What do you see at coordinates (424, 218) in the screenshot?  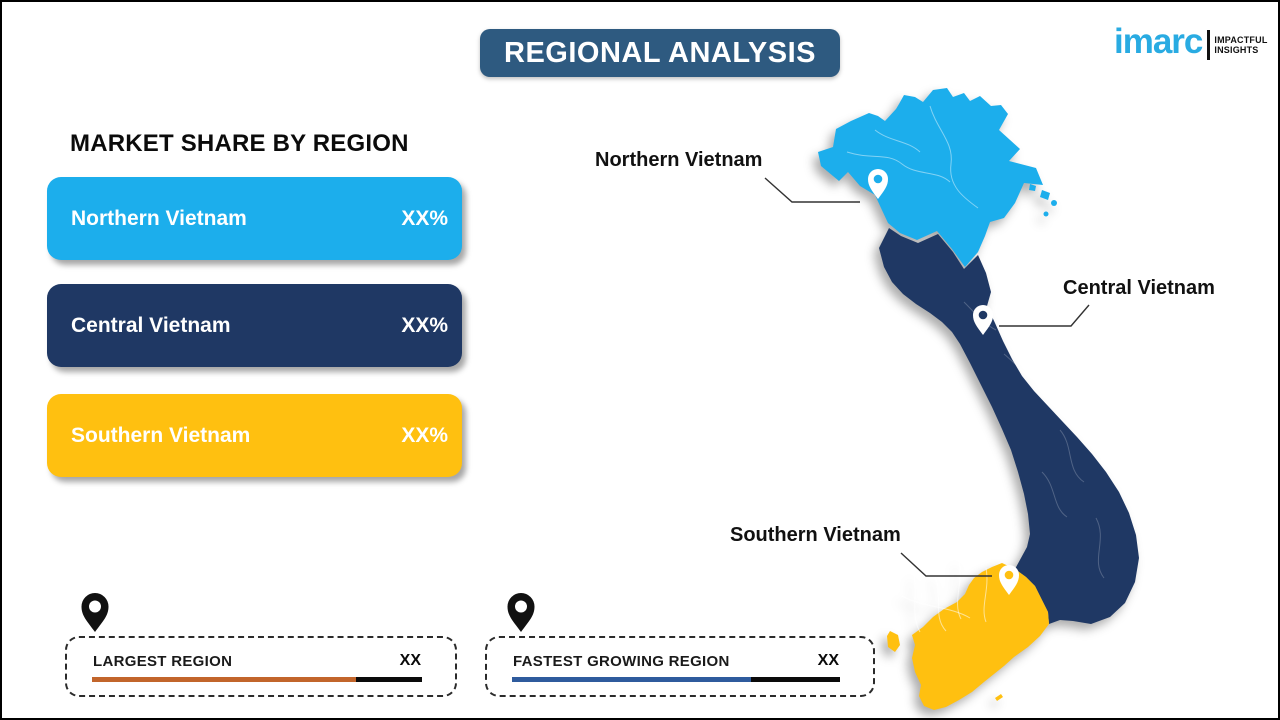 I see `share-bar-northern-value: XX%` at bounding box center [424, 218].